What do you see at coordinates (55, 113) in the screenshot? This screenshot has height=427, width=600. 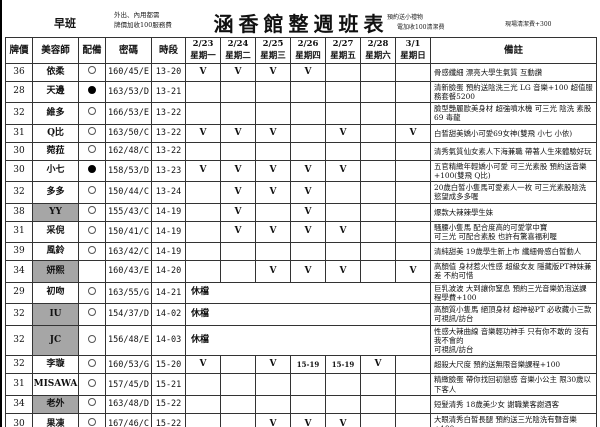 I see `name-cell: 維多` at bounding box center [55, 113].